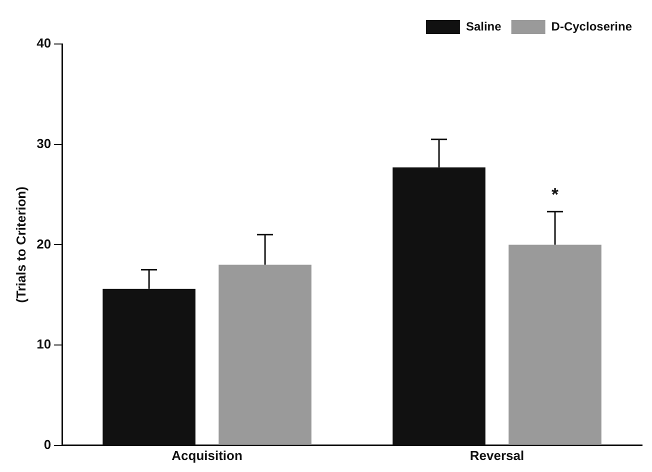 This screenshot has height=472, width=652. I want to click on y-tick-label: 10, so click(44, 344).